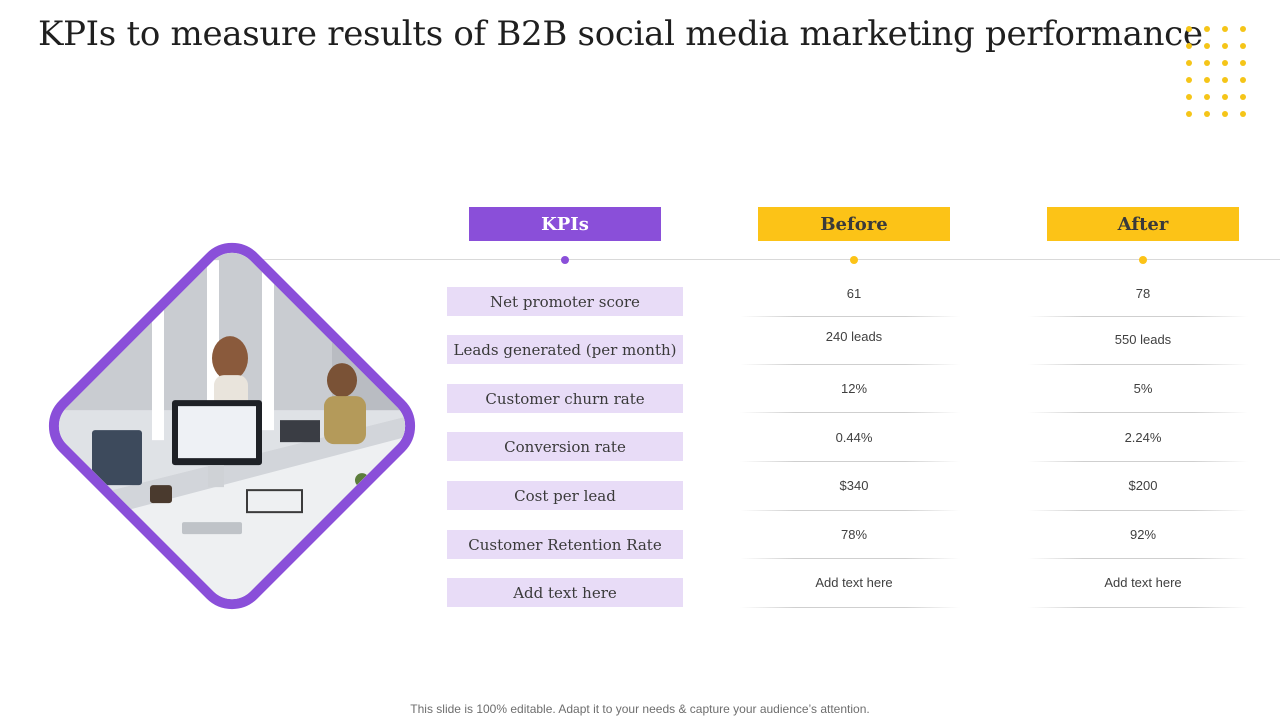 The height and width of the screenshot is (720, 1280). What do you see at coordinates (565, 301) in the screenshot?
I see `kpi-label: Net promoter score` at bounding box center [565, 301].